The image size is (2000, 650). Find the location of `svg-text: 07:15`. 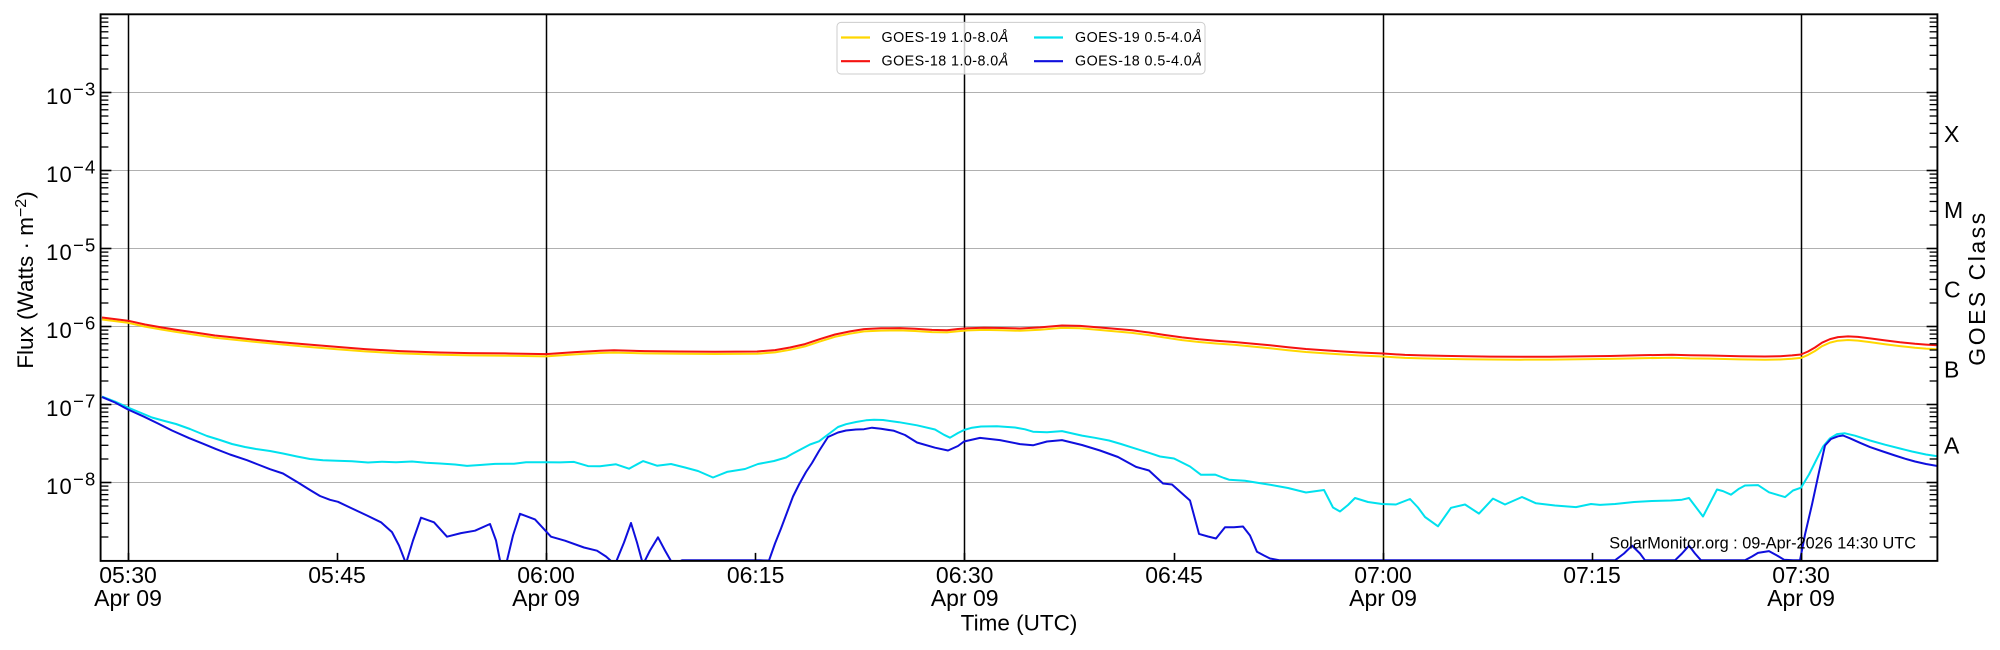

svg-text: 07:15 is located at coordinates (1592, 575).